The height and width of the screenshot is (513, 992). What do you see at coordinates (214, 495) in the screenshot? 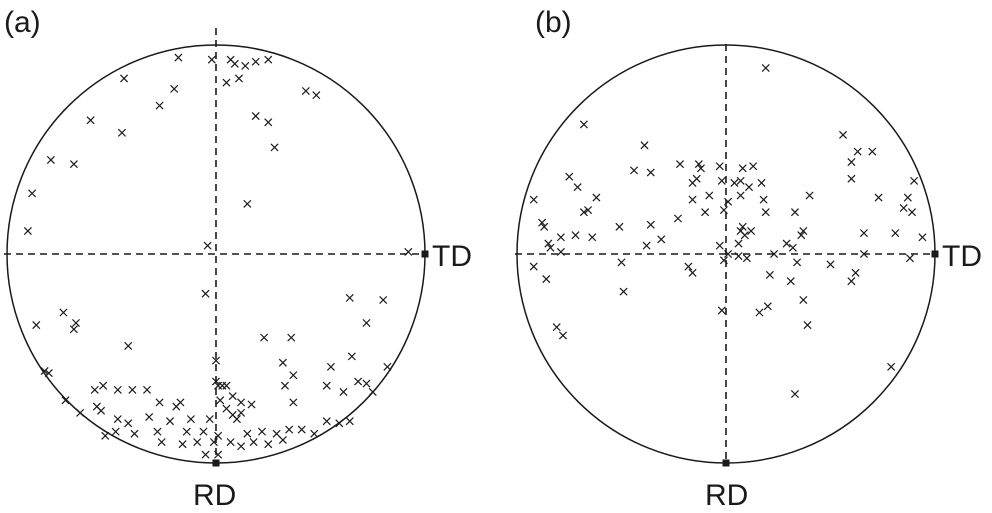
I see `rd-axis-label-a: RD` at bounding box center [214, 495].